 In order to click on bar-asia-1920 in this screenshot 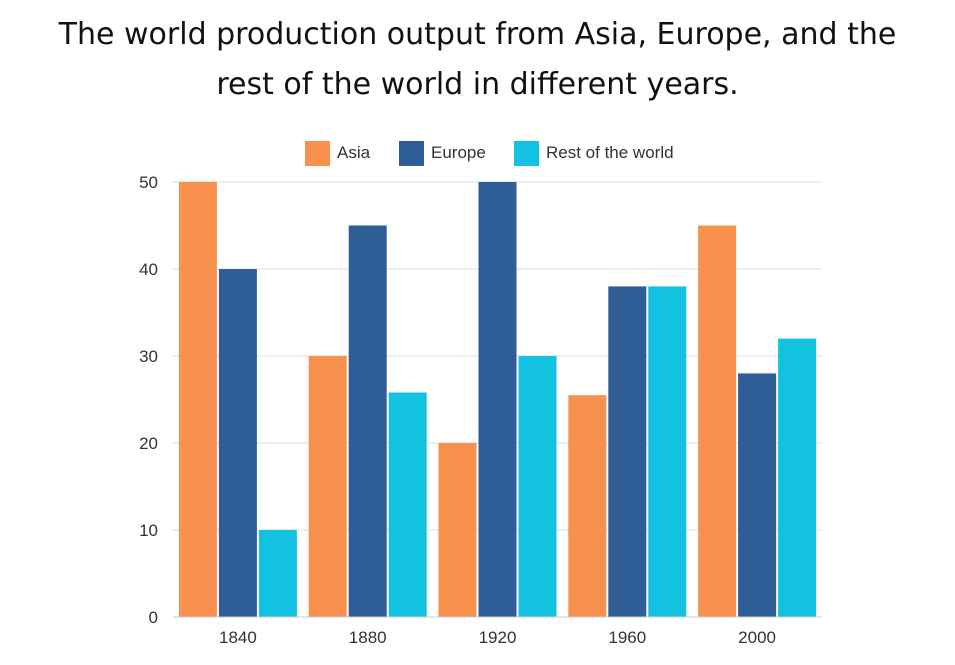, I will do `click(457, 530)`.